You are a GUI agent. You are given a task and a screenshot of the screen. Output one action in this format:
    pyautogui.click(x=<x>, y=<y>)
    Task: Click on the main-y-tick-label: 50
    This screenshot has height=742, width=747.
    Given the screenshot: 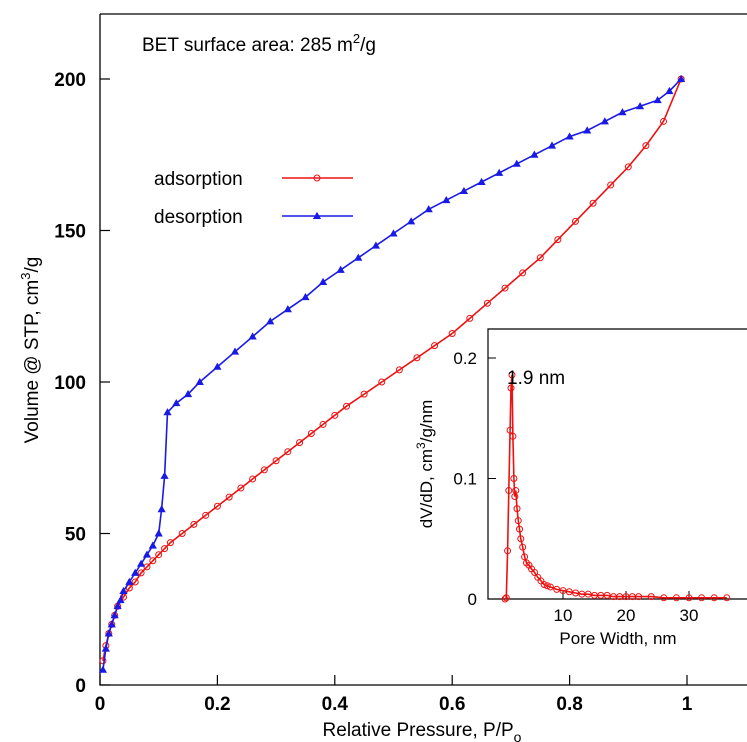 What is the action you would take?
    pyautogui.click(x=75, y=535)
    